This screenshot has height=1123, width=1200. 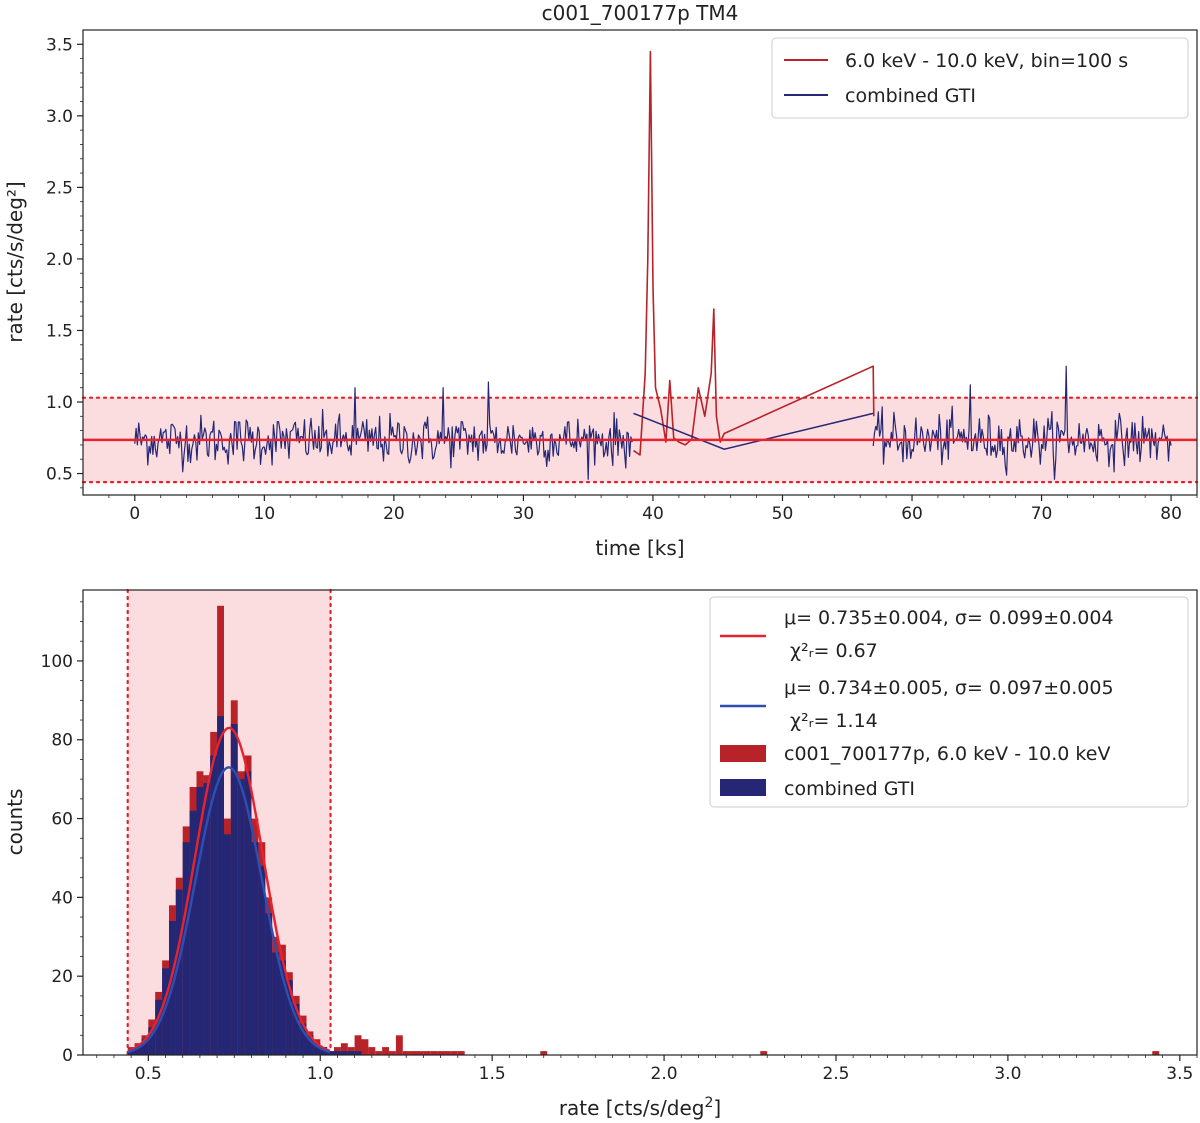 What do you see at coordinates (148, 1074) in the screenshot?
I see `bottom-x-tick-label: 0.5` at bounding box center [148, 1074].